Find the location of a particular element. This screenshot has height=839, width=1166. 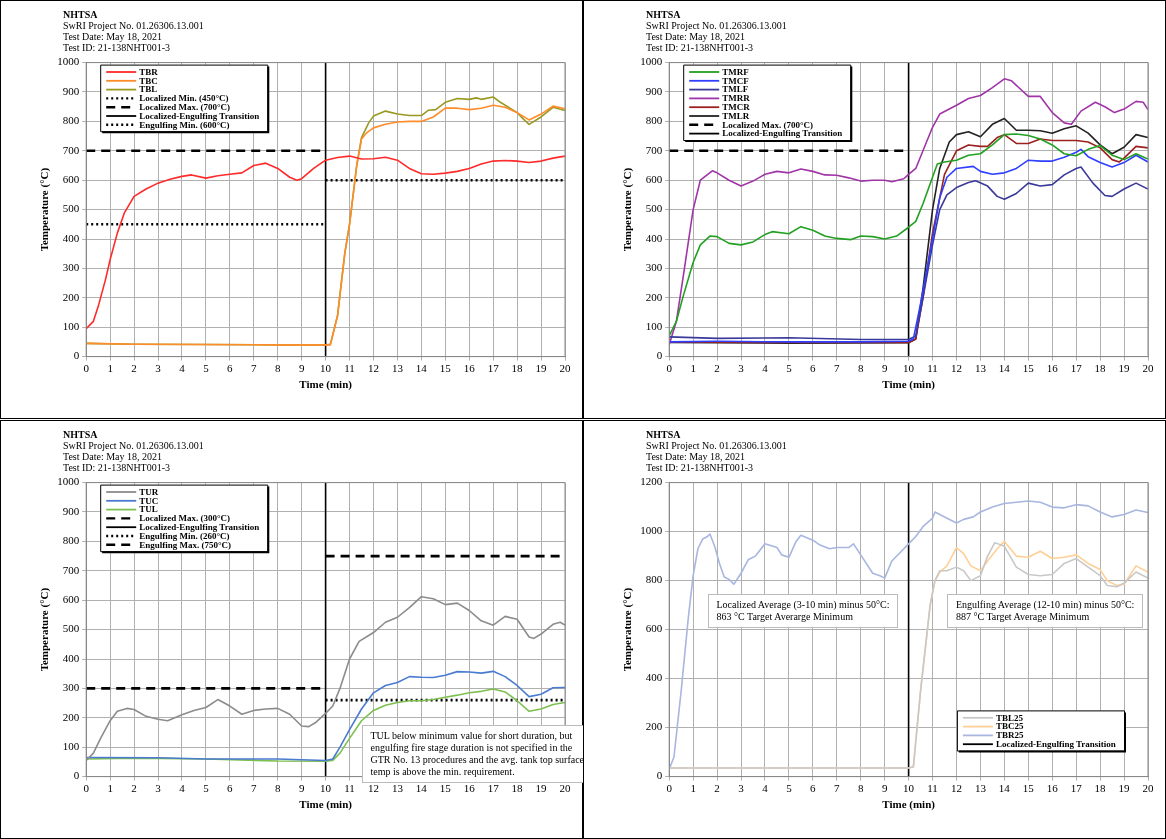

legend-label: TUC is located at coordinates (149, 500).